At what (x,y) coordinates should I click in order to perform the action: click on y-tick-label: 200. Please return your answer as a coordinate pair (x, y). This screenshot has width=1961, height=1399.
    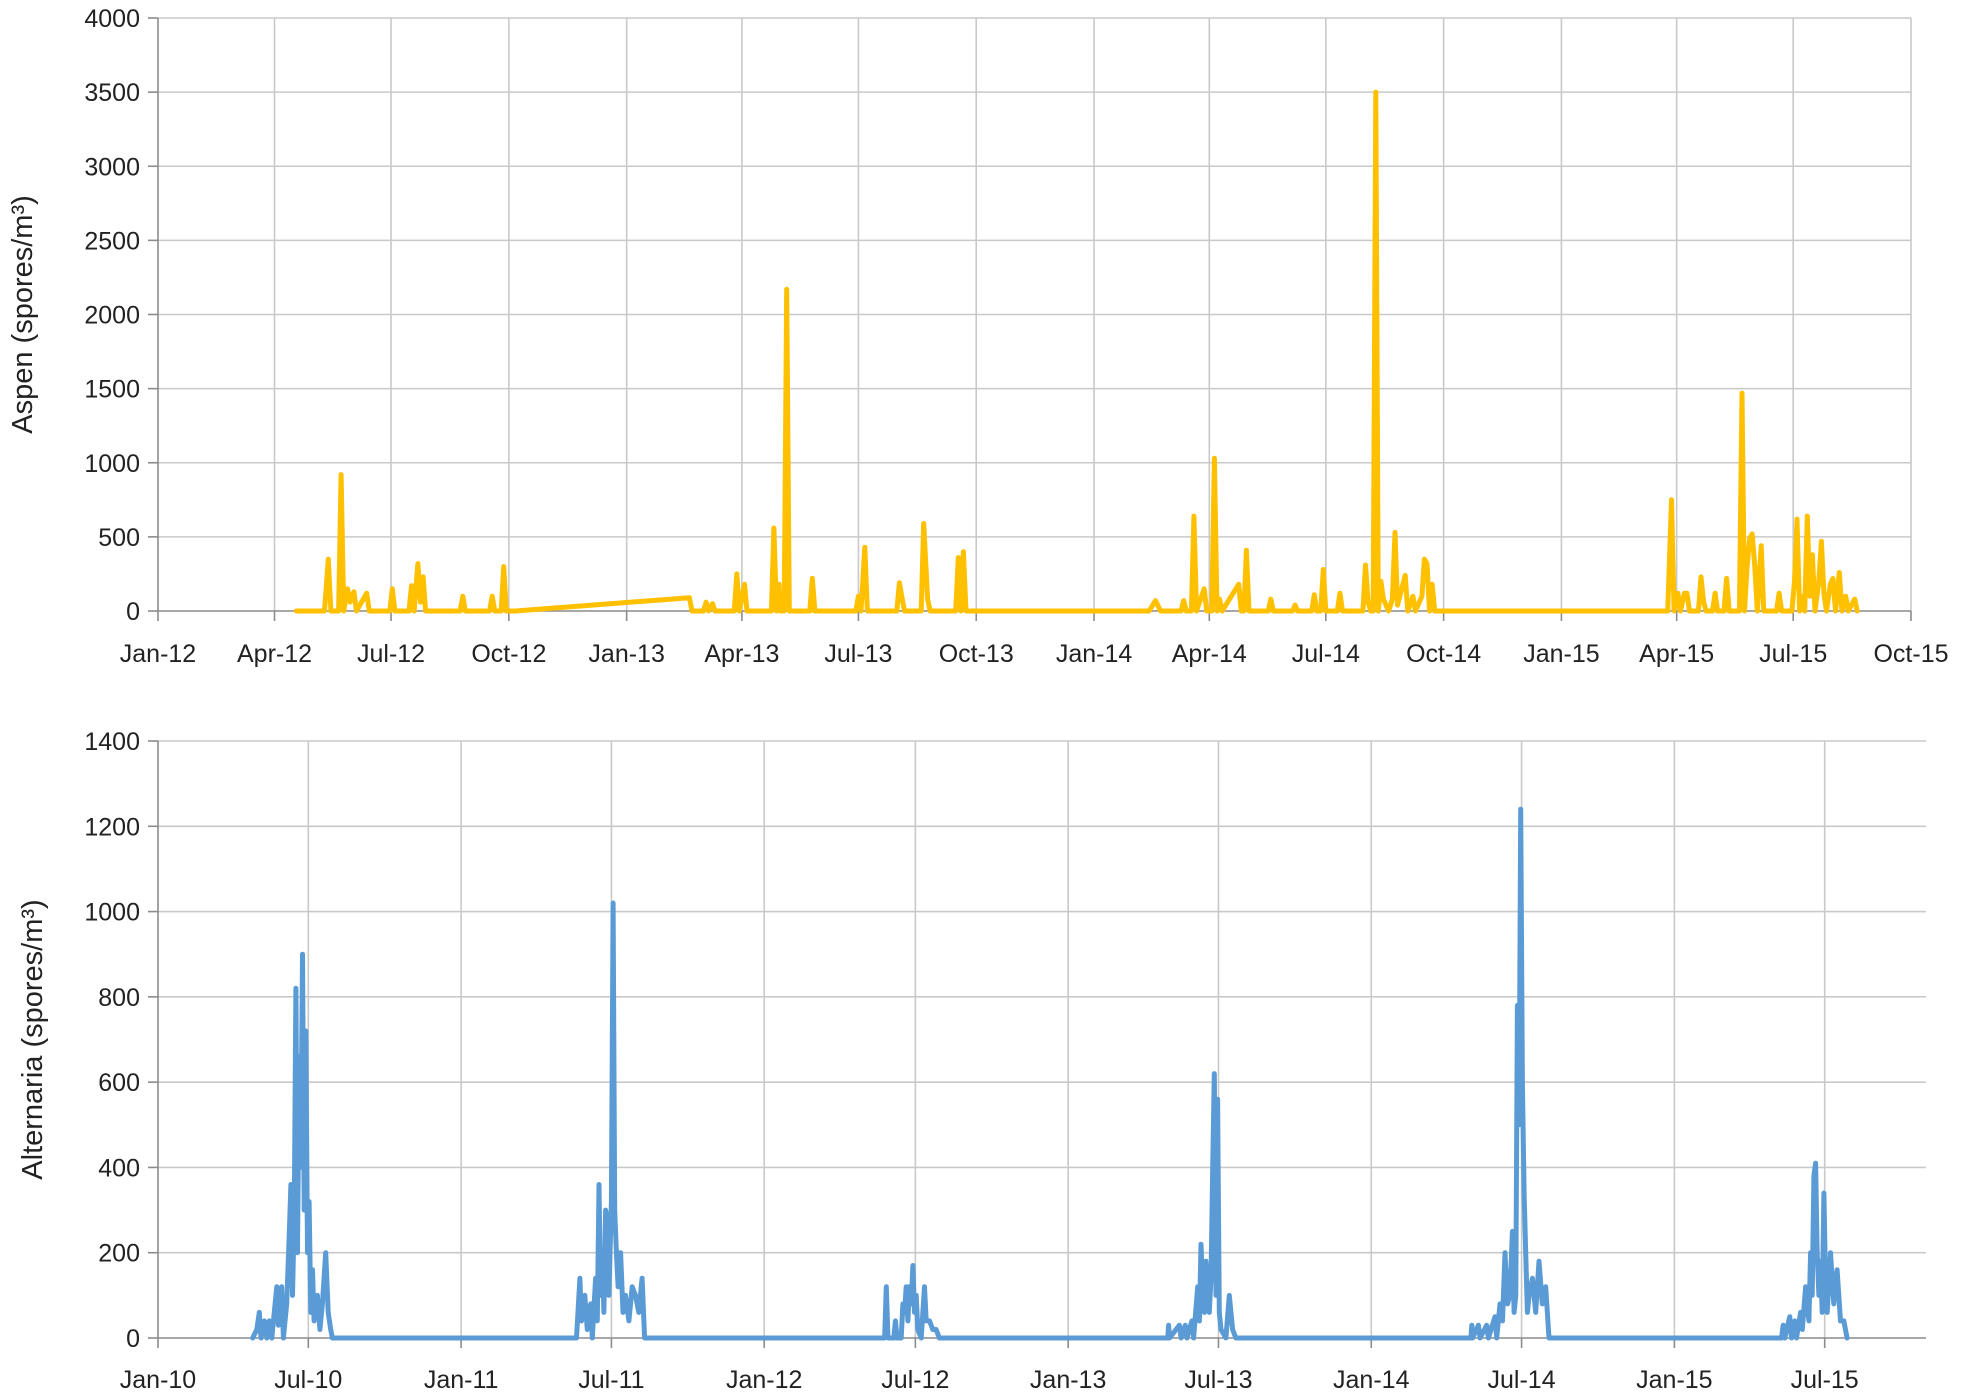
    Looking at the image, I should click on (119, 1254).